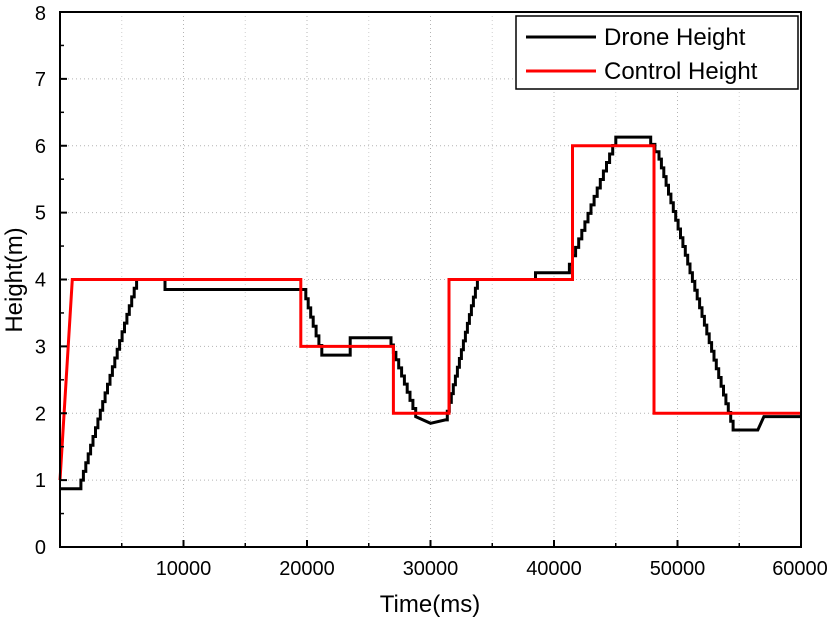 This screenshot has height=618, width=827. Describe the element at coordinates (40, 548) in the screenshot. I see `y-tick-label: 0` at that location.